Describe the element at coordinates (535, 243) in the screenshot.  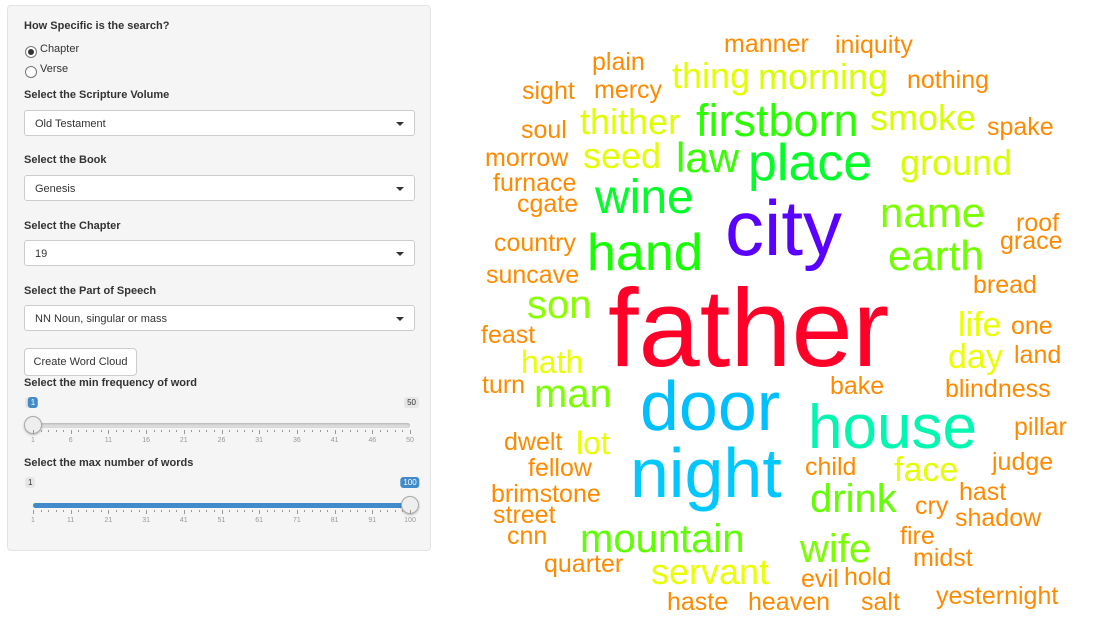
I see `cloud-word: country` at that location.